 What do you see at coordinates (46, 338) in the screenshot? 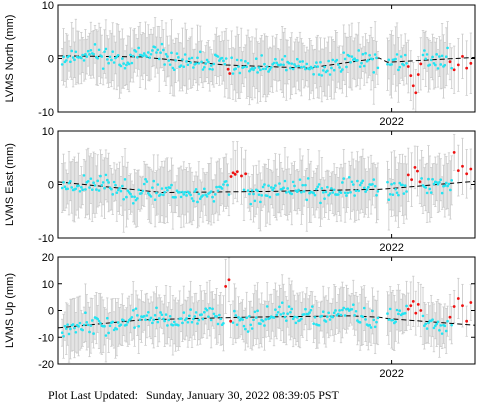
I see `y-tick-label: -10` at bounding box center [46, 338].